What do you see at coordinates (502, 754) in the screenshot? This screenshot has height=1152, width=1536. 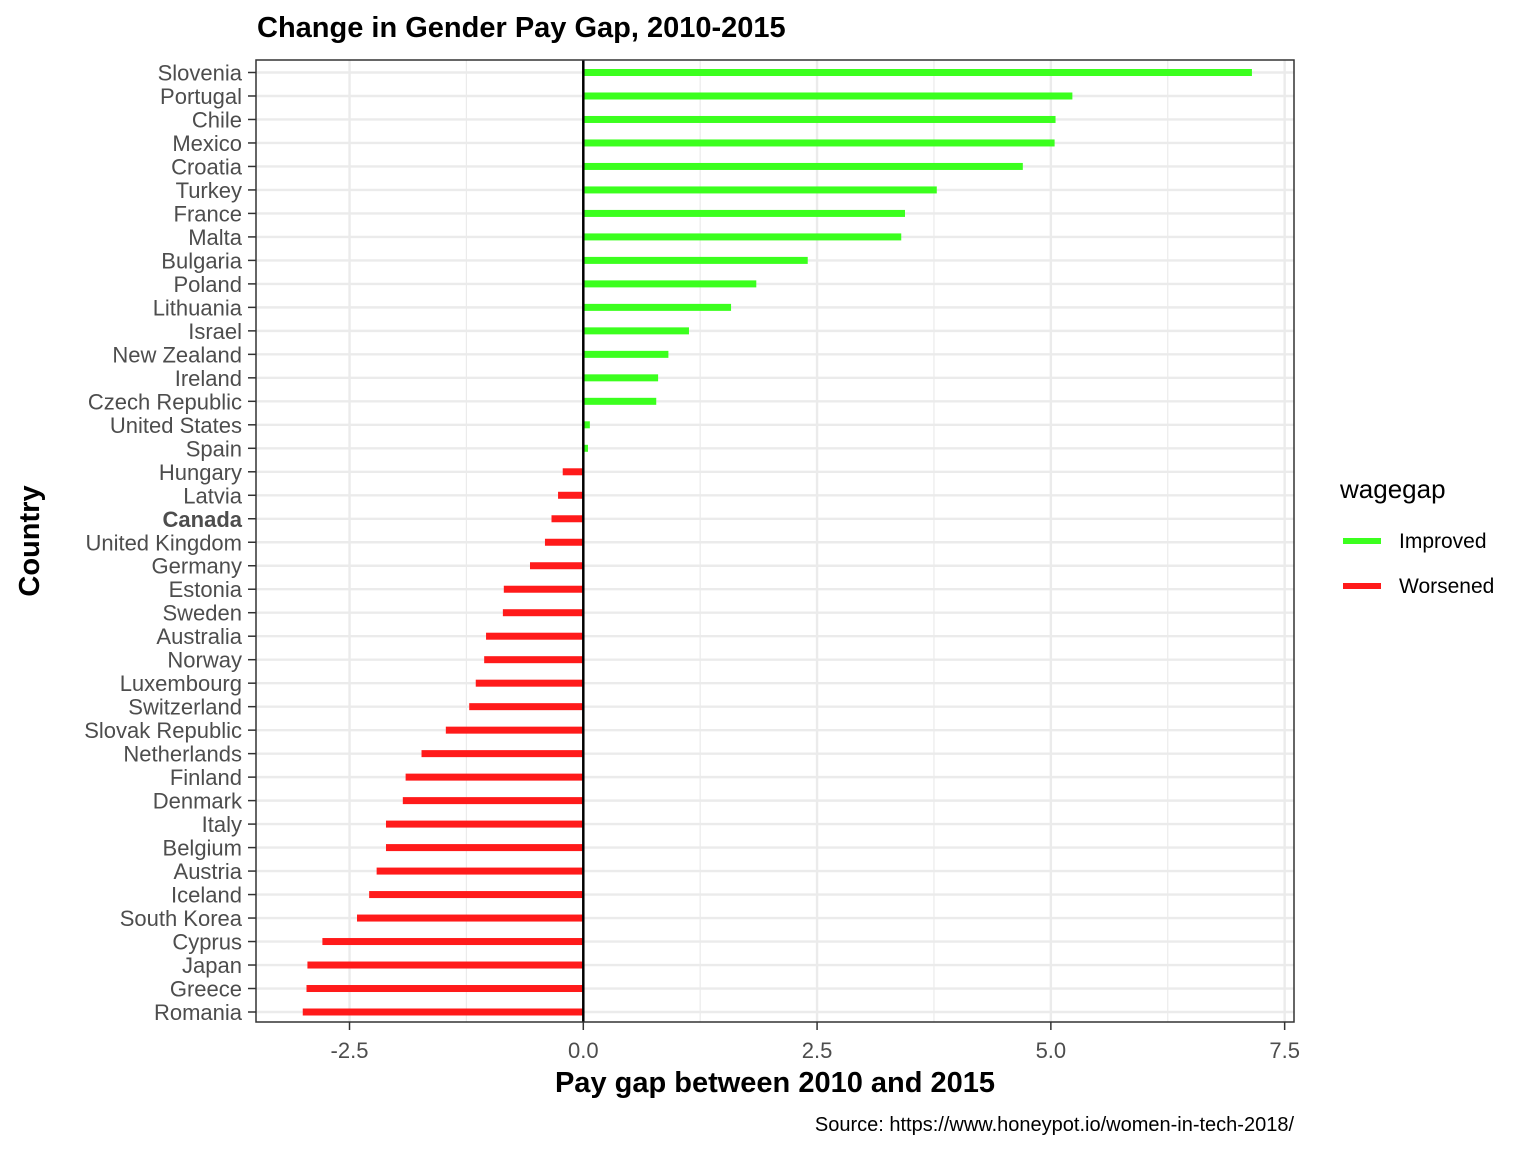 I see `bar-netherlands` at bounding box center [502, 754].